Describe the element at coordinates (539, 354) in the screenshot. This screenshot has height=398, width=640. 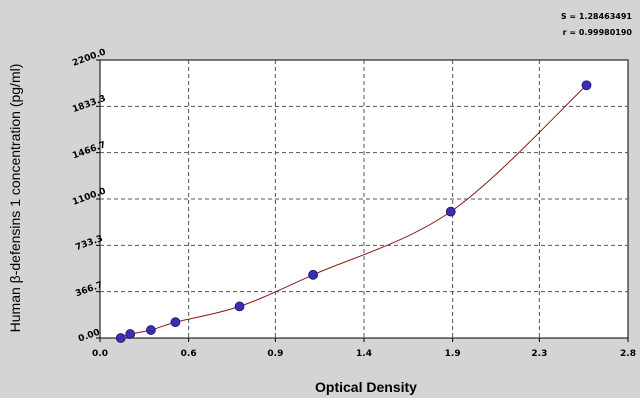
I see `x-tick-label: 2.3` at that location.